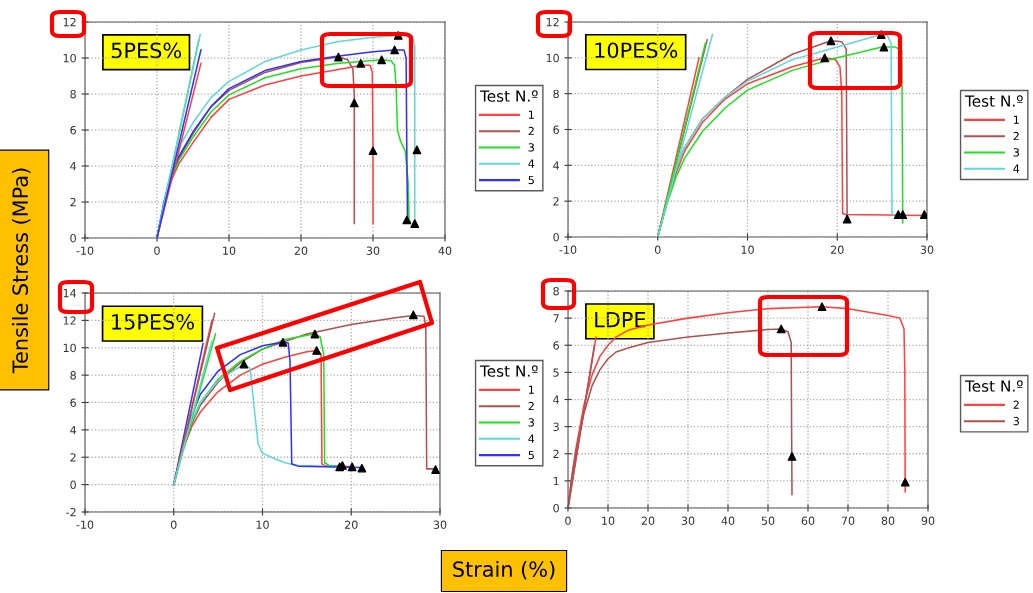 The height and width of the screenshot is (593, 1033). Describe the element at coordinates (556, 372) in the screenshot. I see `y-tick-label: 5` at that location.